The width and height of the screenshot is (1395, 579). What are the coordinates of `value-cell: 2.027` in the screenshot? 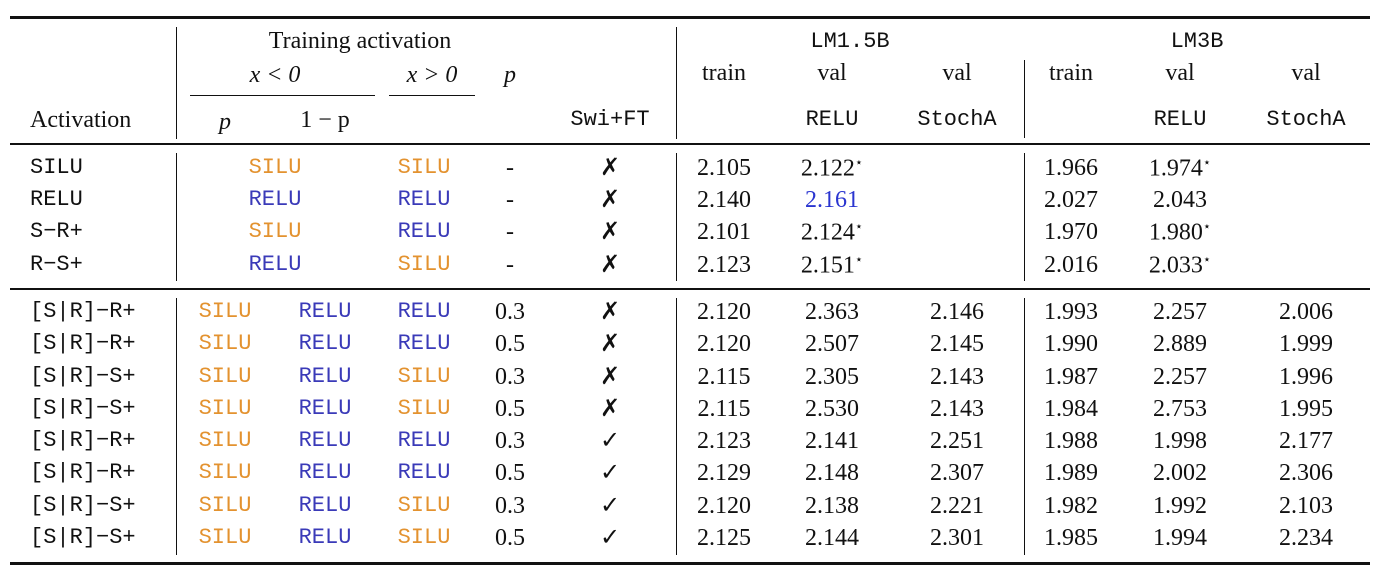 It's located at (1071, 200).